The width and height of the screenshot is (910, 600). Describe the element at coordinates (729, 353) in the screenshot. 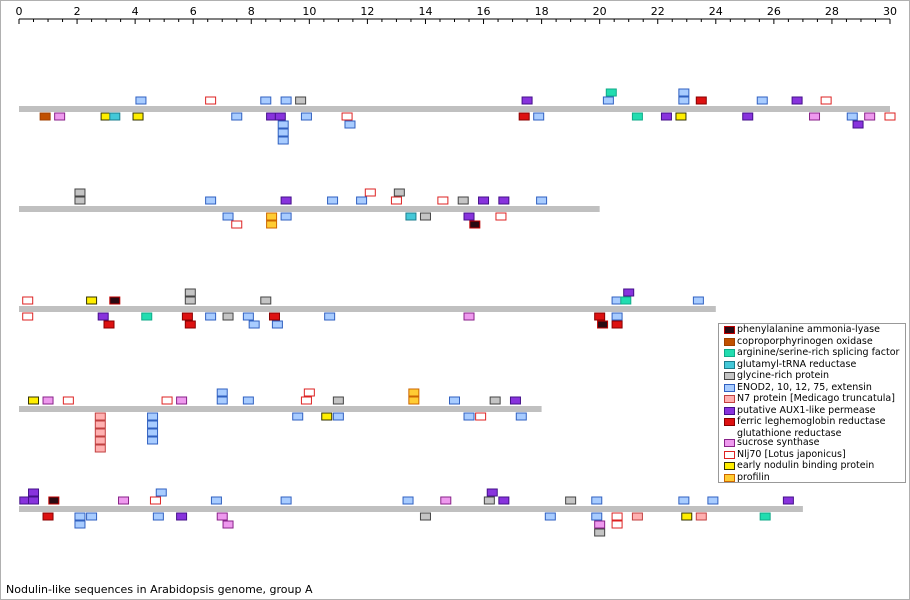

I see `legend-swatch-arg` at that location.